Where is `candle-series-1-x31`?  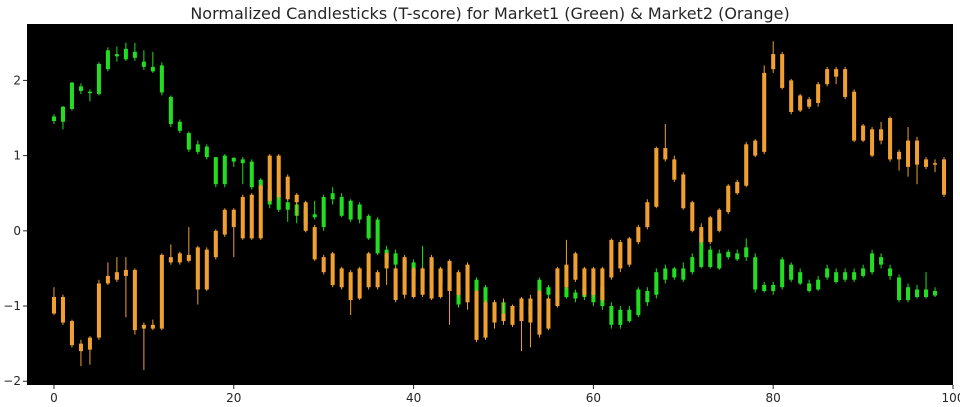 candle-series-1-x31 is located at coordinates (332, 196).